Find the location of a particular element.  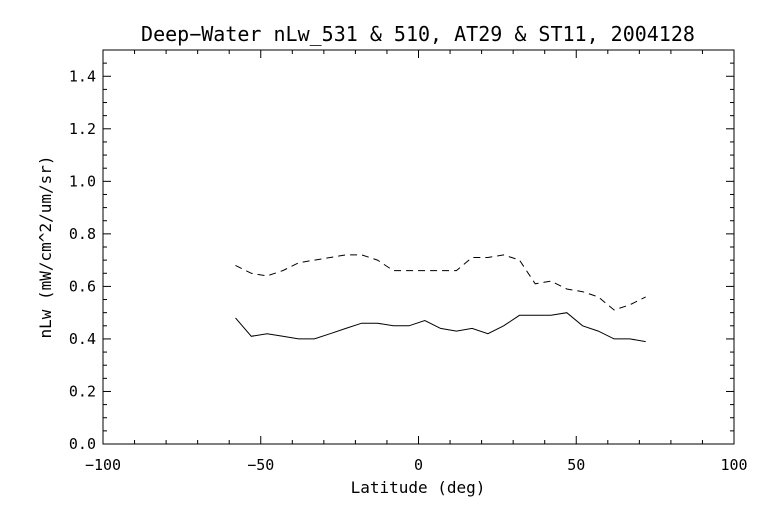

y-tick-labels: 0.0 0.2 0.4 0.6 0.8 1.0 1.2 1.4 is located at coordinates (82, 260).